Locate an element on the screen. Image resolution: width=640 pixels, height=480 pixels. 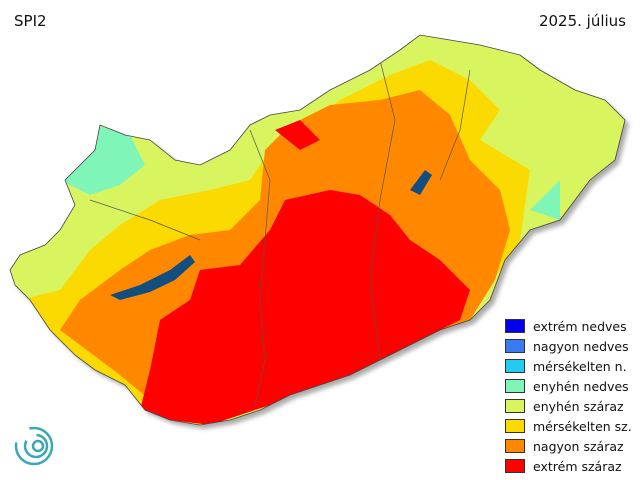
legend-item: nagyon száraz is located at coordinates (568, 446).